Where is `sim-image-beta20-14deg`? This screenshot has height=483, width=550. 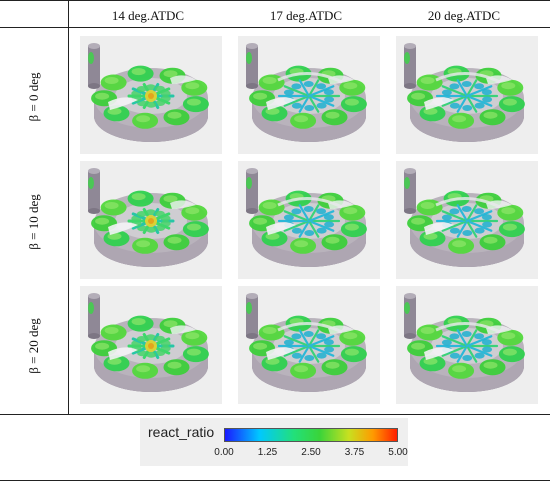
sim-image-beta20-14deg is located at coordinates (151, 345).